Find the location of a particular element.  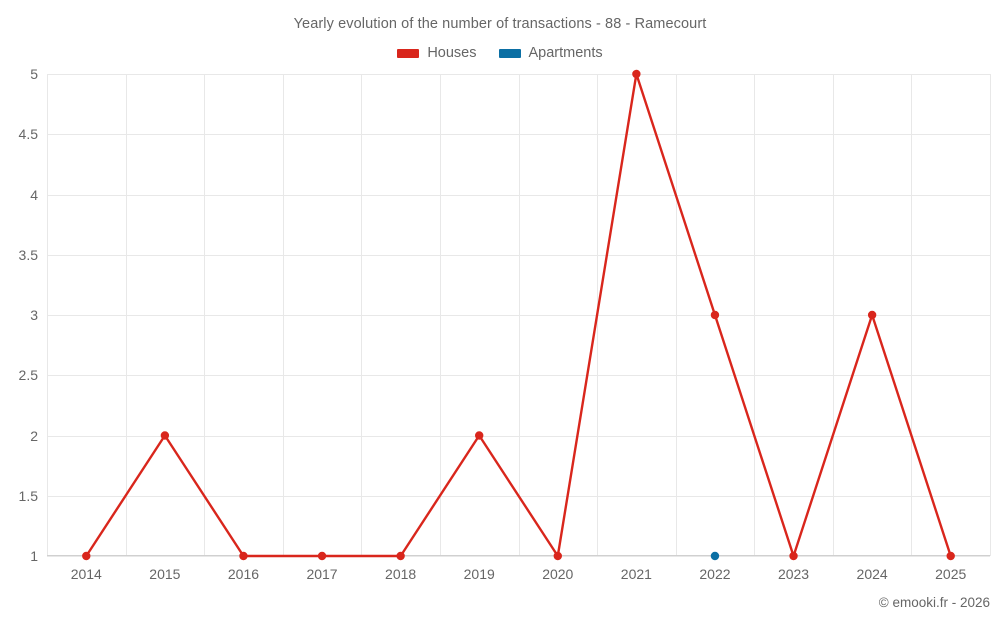

footer-copyright: © emooki.fr - 2026 is located at coordinates (934, 602).